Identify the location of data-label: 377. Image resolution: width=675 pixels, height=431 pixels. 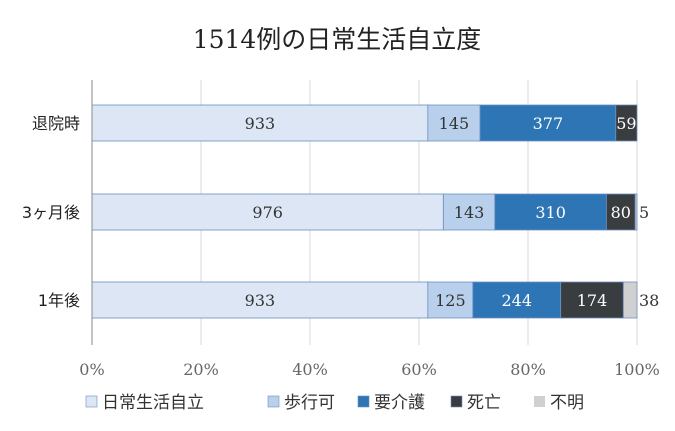
(548, 123).